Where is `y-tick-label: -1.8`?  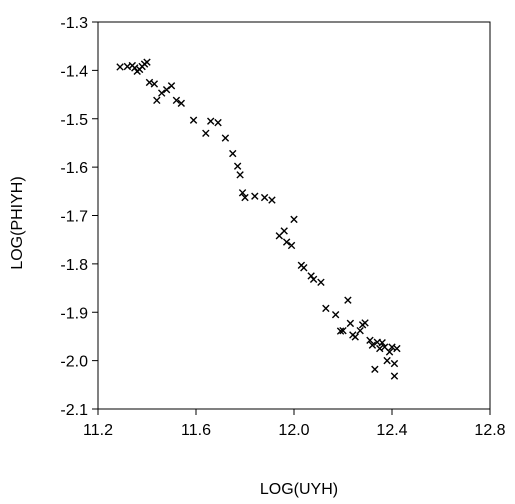 y-tick-label: -1.8 is located at coordinates (74, 265).